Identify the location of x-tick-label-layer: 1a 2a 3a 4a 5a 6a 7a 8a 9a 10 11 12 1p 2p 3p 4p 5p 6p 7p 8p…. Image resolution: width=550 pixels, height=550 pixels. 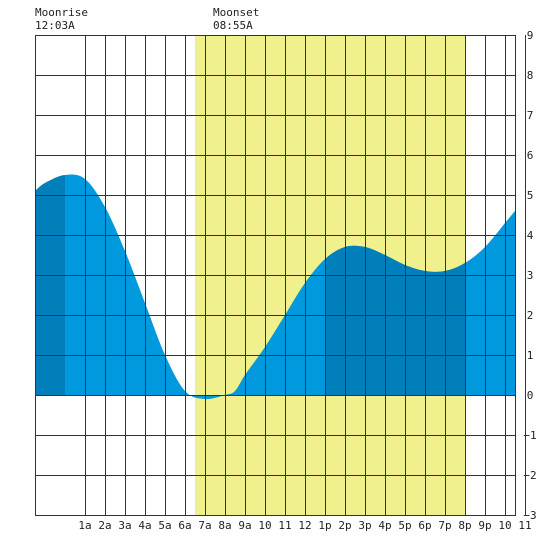
(304, 525).